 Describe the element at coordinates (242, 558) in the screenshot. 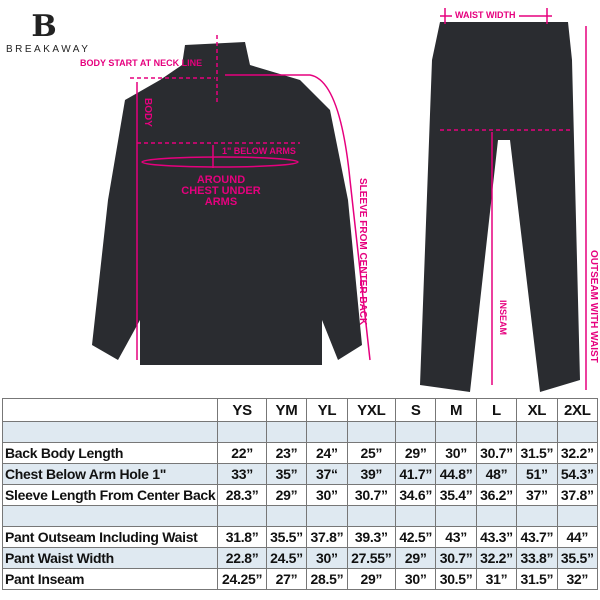

I see `measurement-cell: 22.8”` at that location.